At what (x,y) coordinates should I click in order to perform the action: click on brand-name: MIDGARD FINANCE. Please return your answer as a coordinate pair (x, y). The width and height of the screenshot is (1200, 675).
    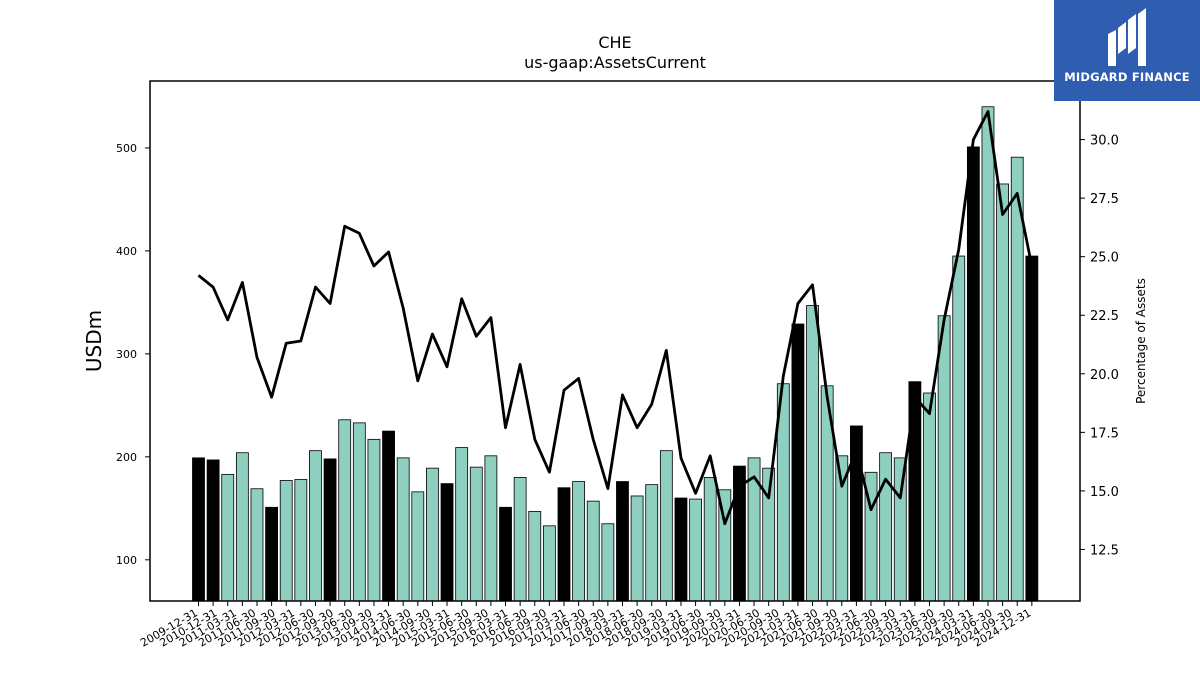
    Looking at the image, I should click on (1127, 77).